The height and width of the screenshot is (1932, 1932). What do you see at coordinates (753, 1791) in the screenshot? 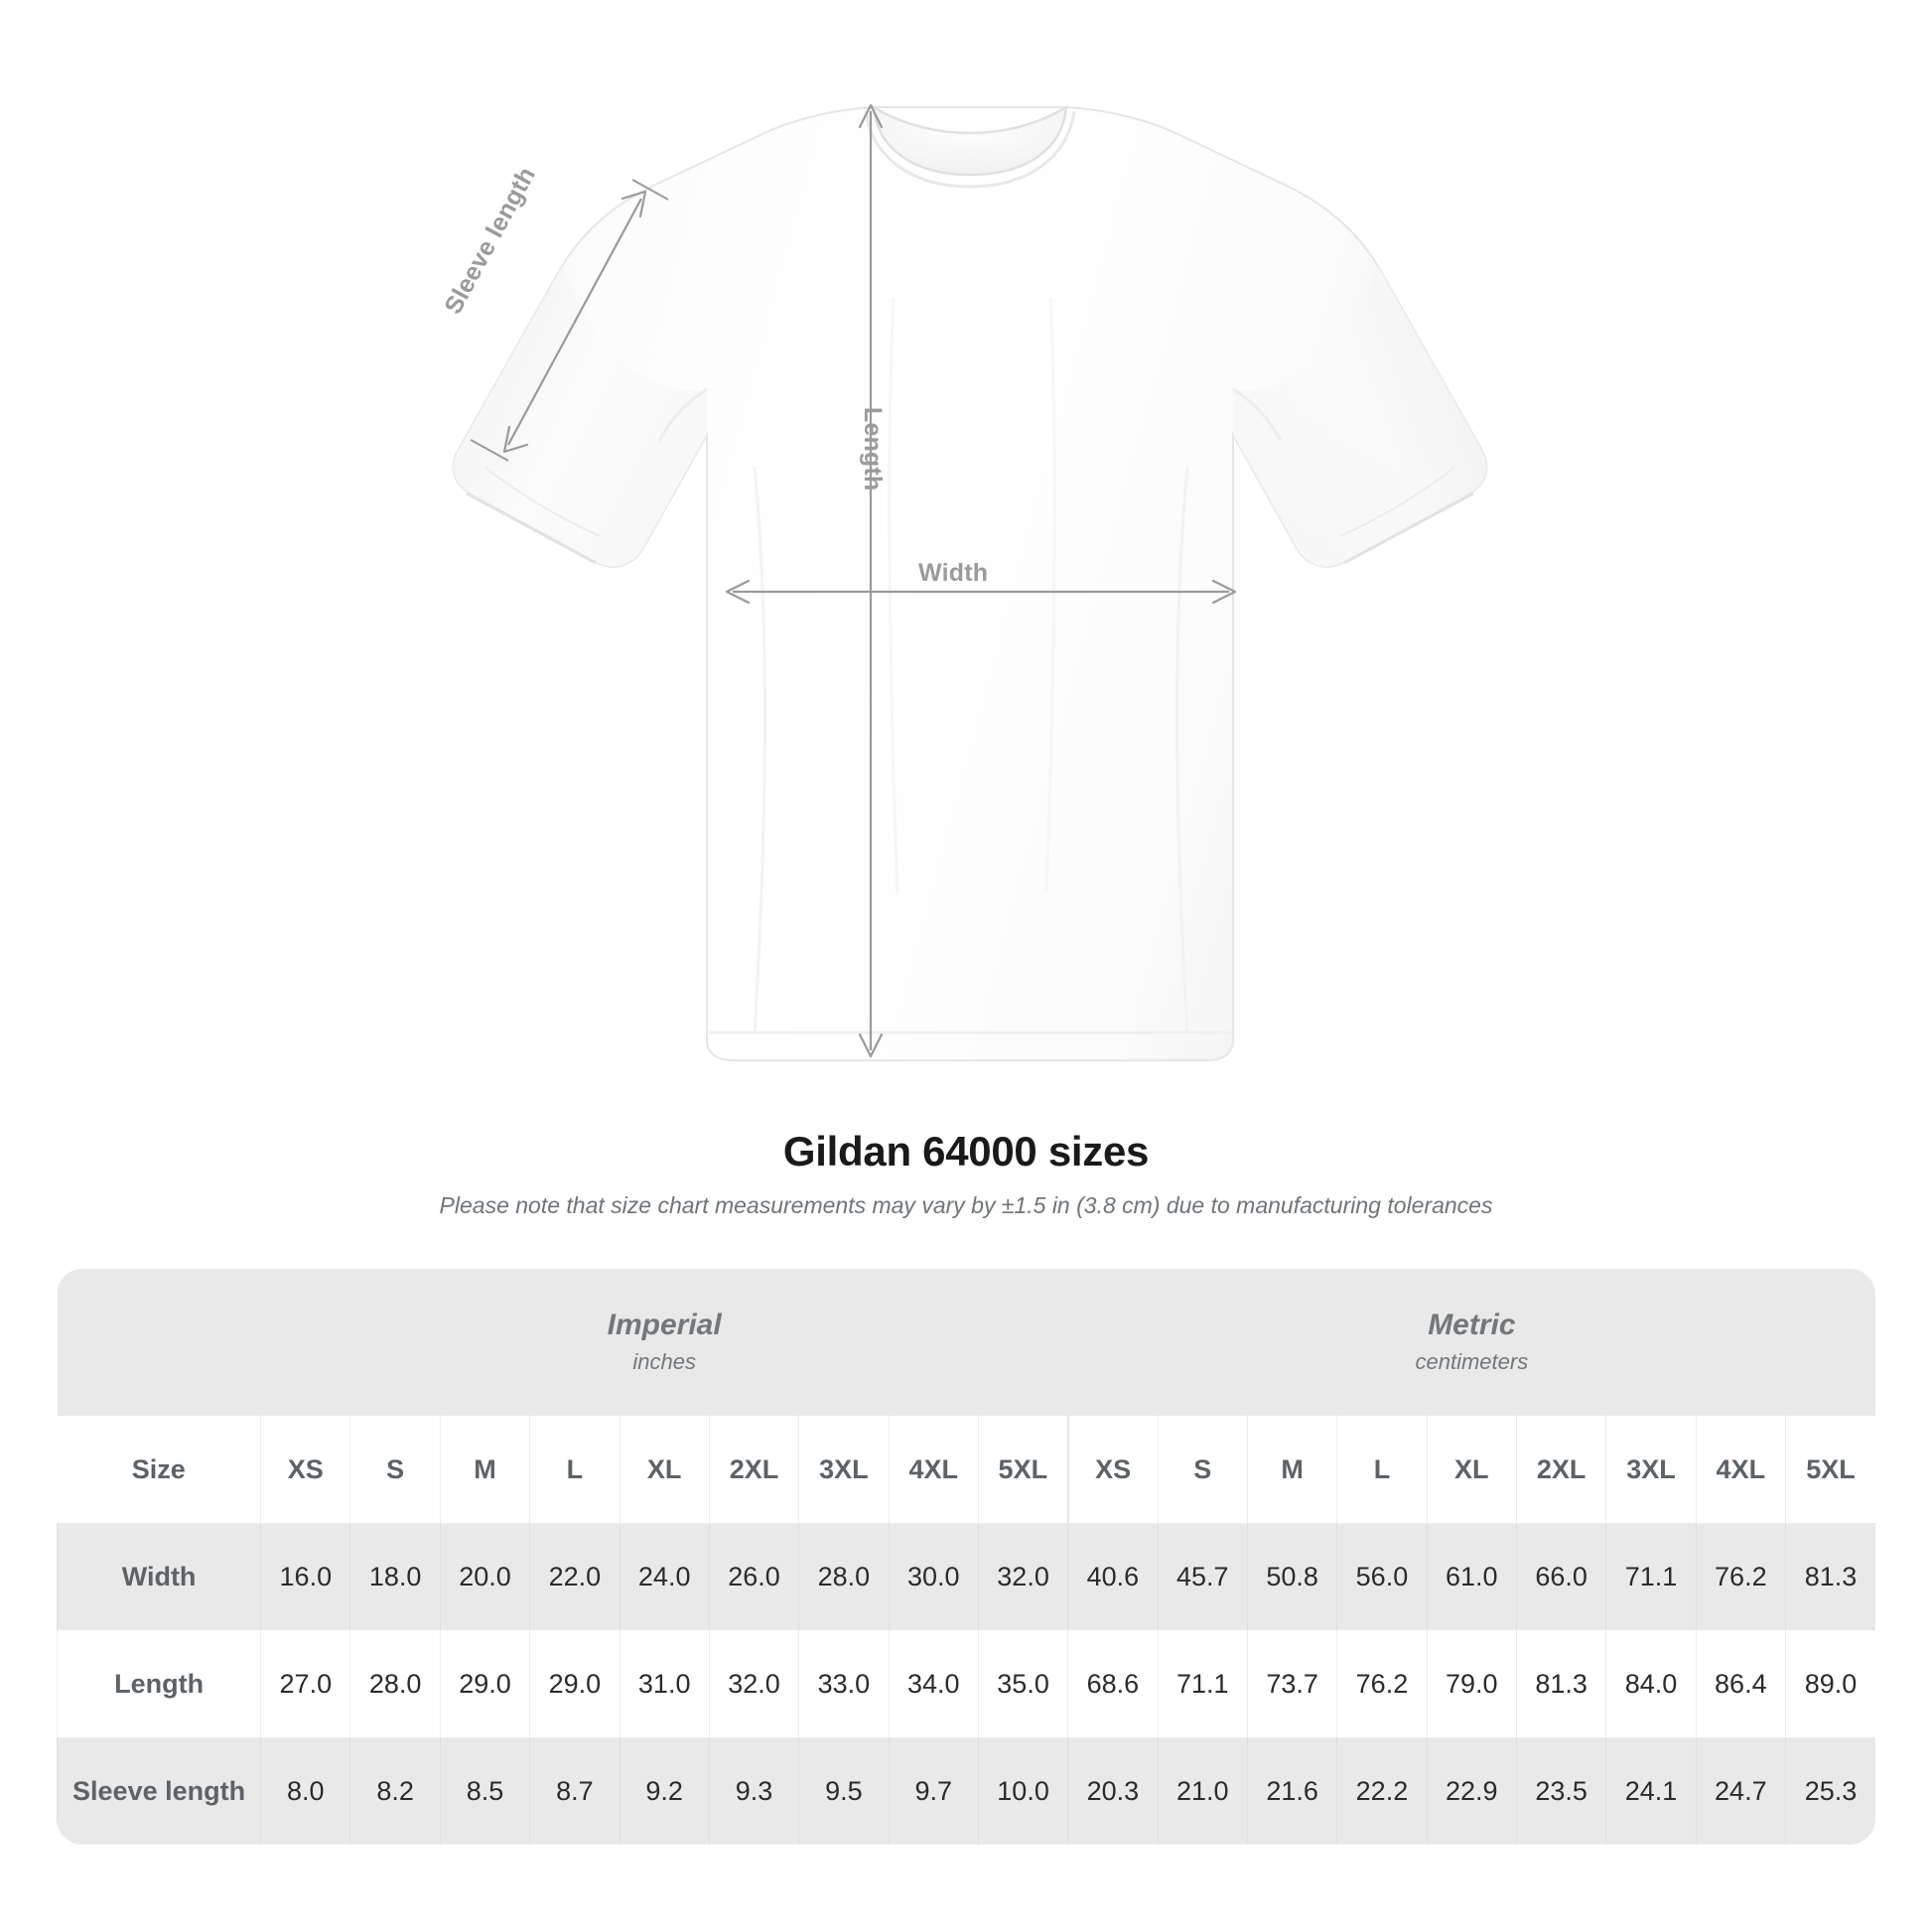
I see `cell-sleeve-length-imperial-2xl: 9.3` at bounding box center [753, 1791].